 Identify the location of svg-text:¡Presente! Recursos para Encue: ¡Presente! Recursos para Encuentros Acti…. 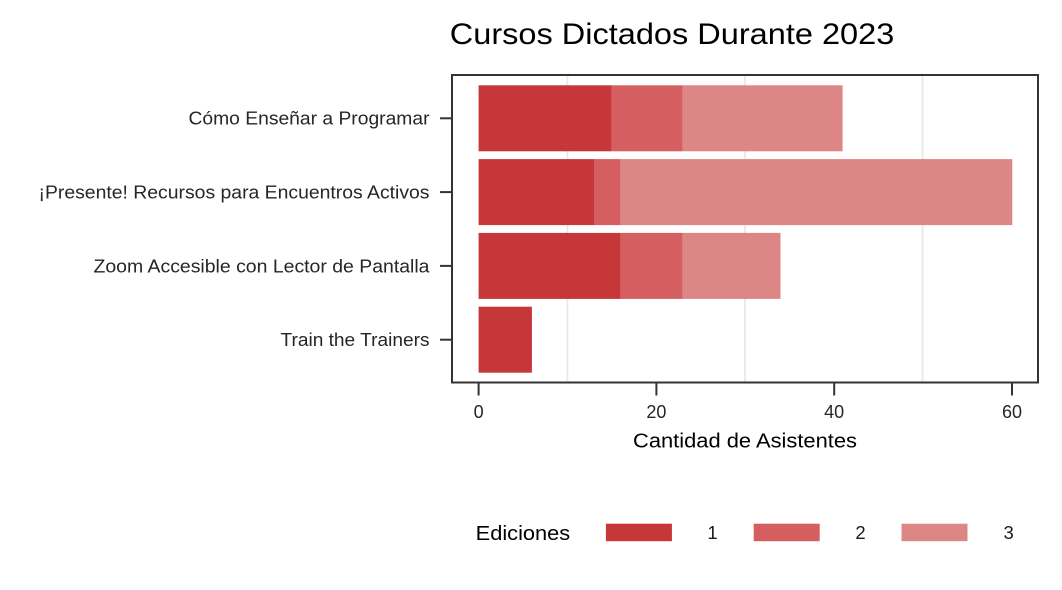
(234, 193).